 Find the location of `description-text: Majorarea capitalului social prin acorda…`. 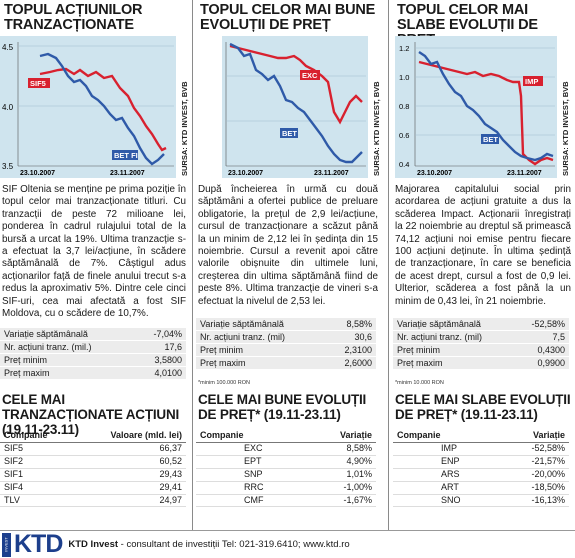

description-text: Majorarea capitalului social prin acorda… is located at coordinates (483, 245).